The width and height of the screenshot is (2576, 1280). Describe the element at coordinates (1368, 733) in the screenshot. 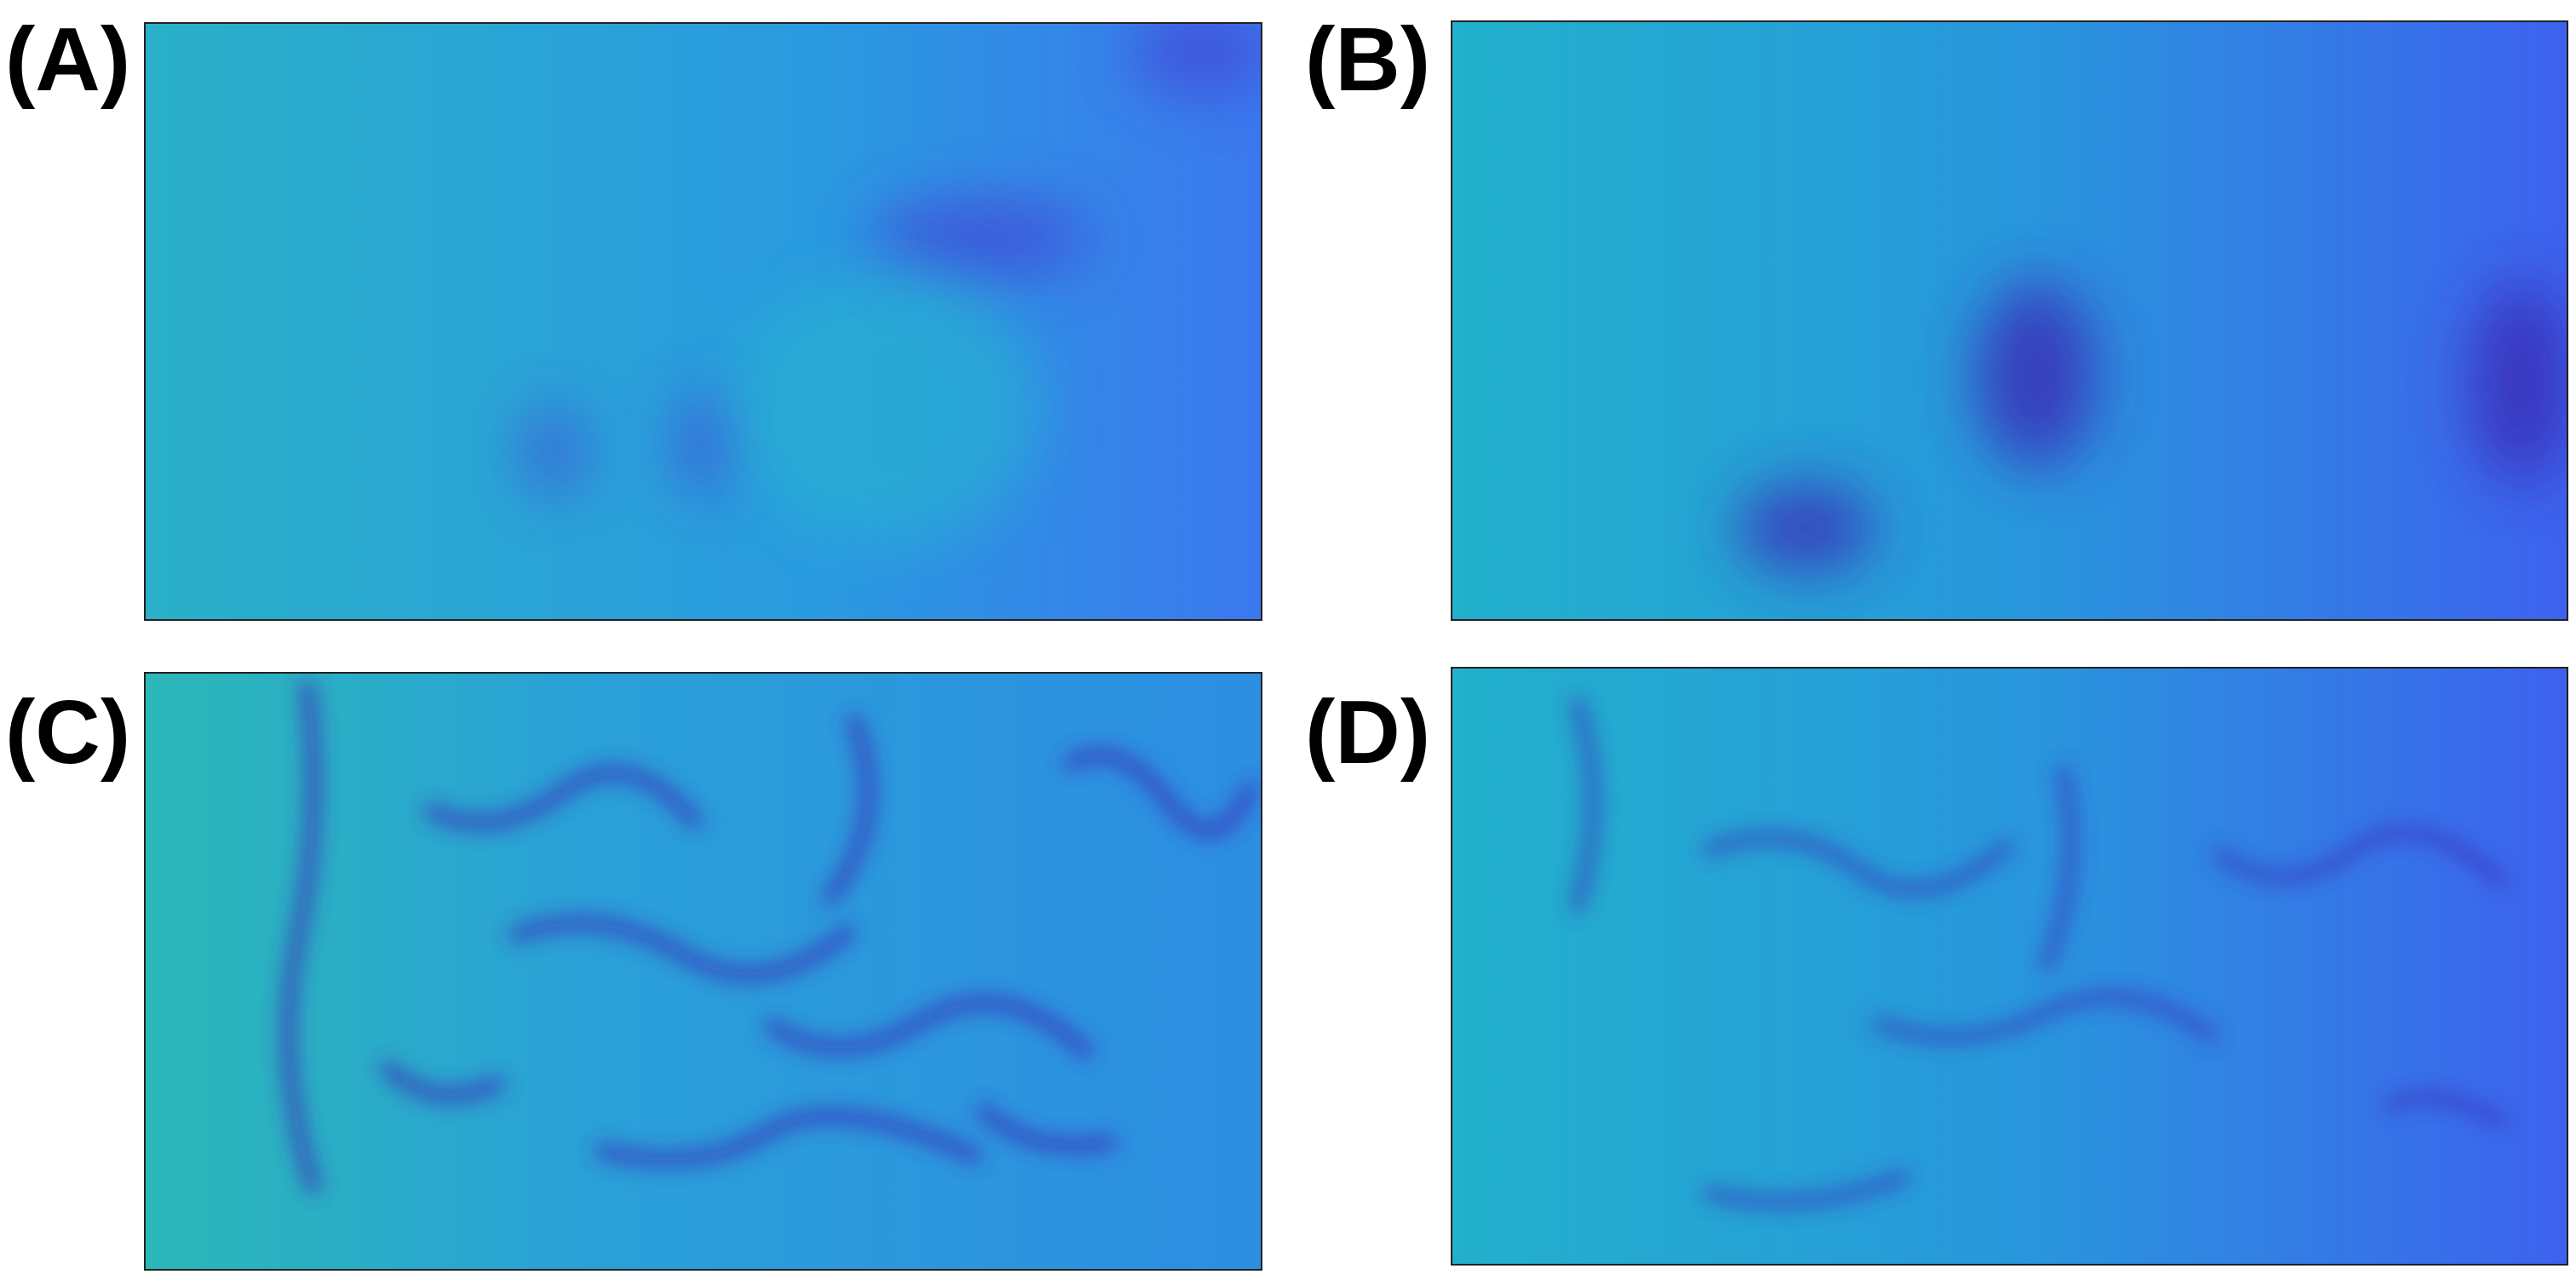

I see `panel-label: (D)` at that location.